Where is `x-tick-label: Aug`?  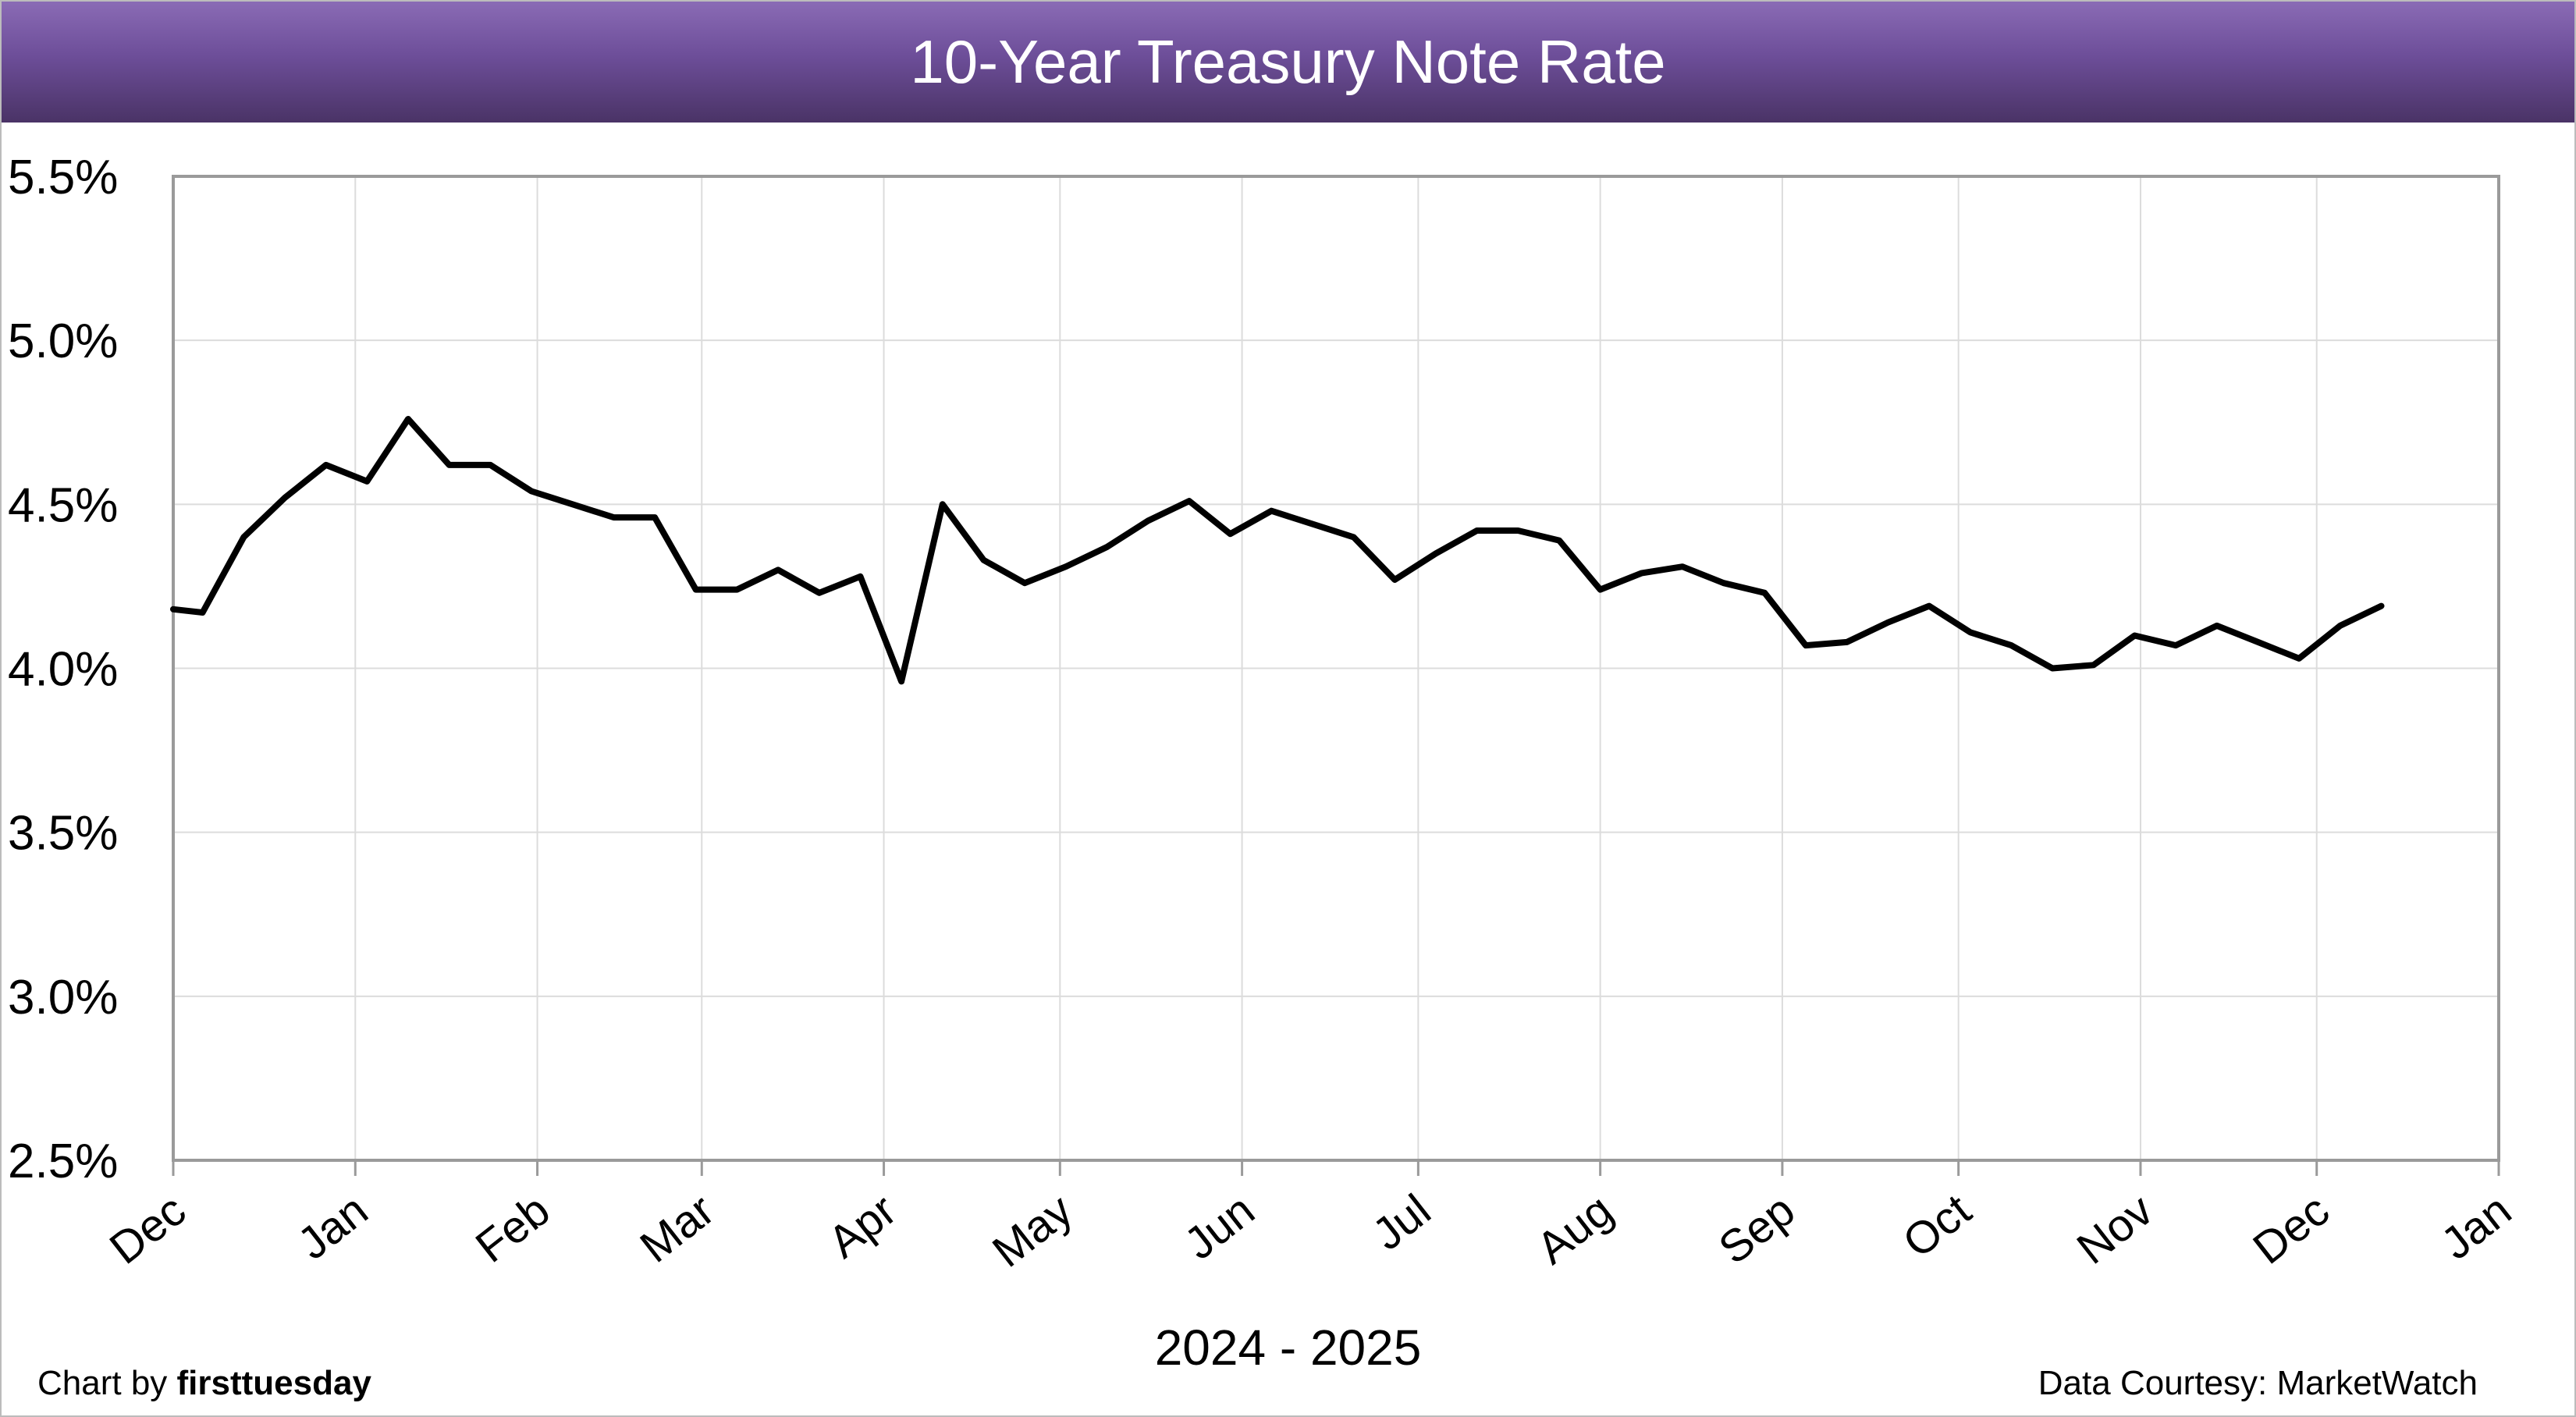 x-tick-label: Aug is located at coordinates (1575, 1229).